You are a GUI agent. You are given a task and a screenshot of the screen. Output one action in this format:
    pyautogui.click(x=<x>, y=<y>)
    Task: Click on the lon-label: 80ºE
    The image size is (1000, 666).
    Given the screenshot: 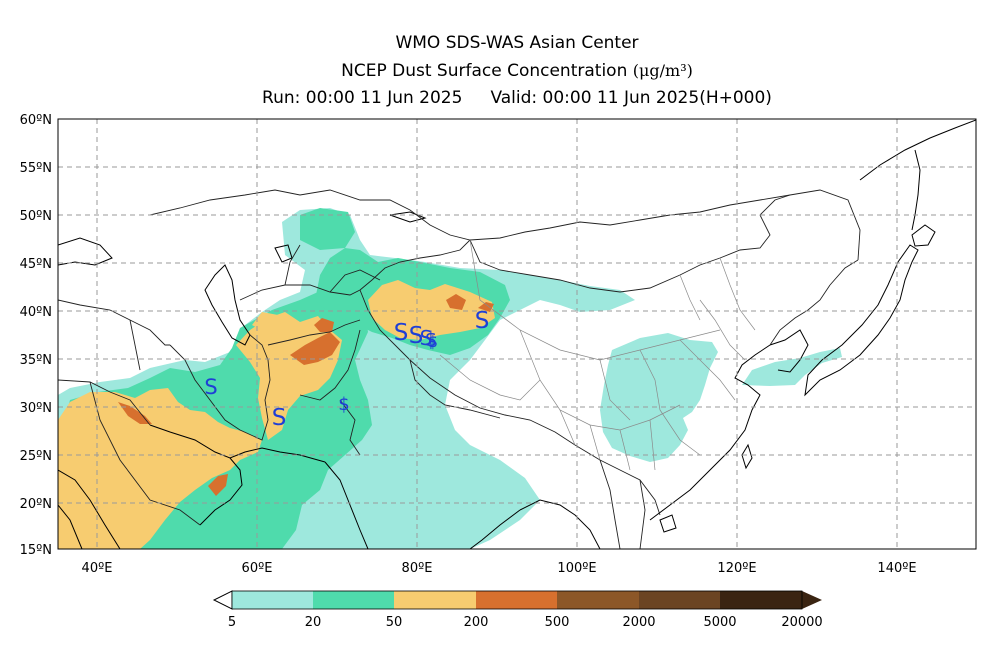 What is the action you would take?
    pyautogui.click(x=417, y=568)
    